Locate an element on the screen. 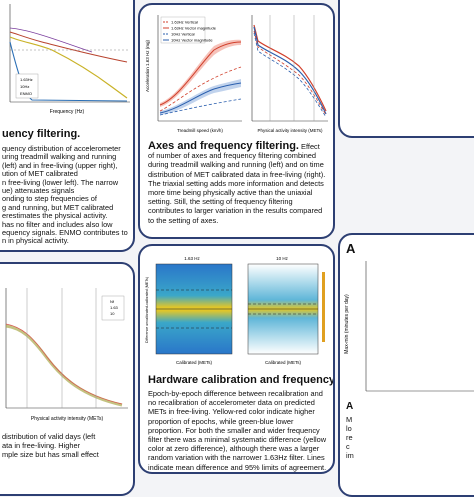 The image size is (474, 497). panel-right-top is located at coordinates (406, 69).